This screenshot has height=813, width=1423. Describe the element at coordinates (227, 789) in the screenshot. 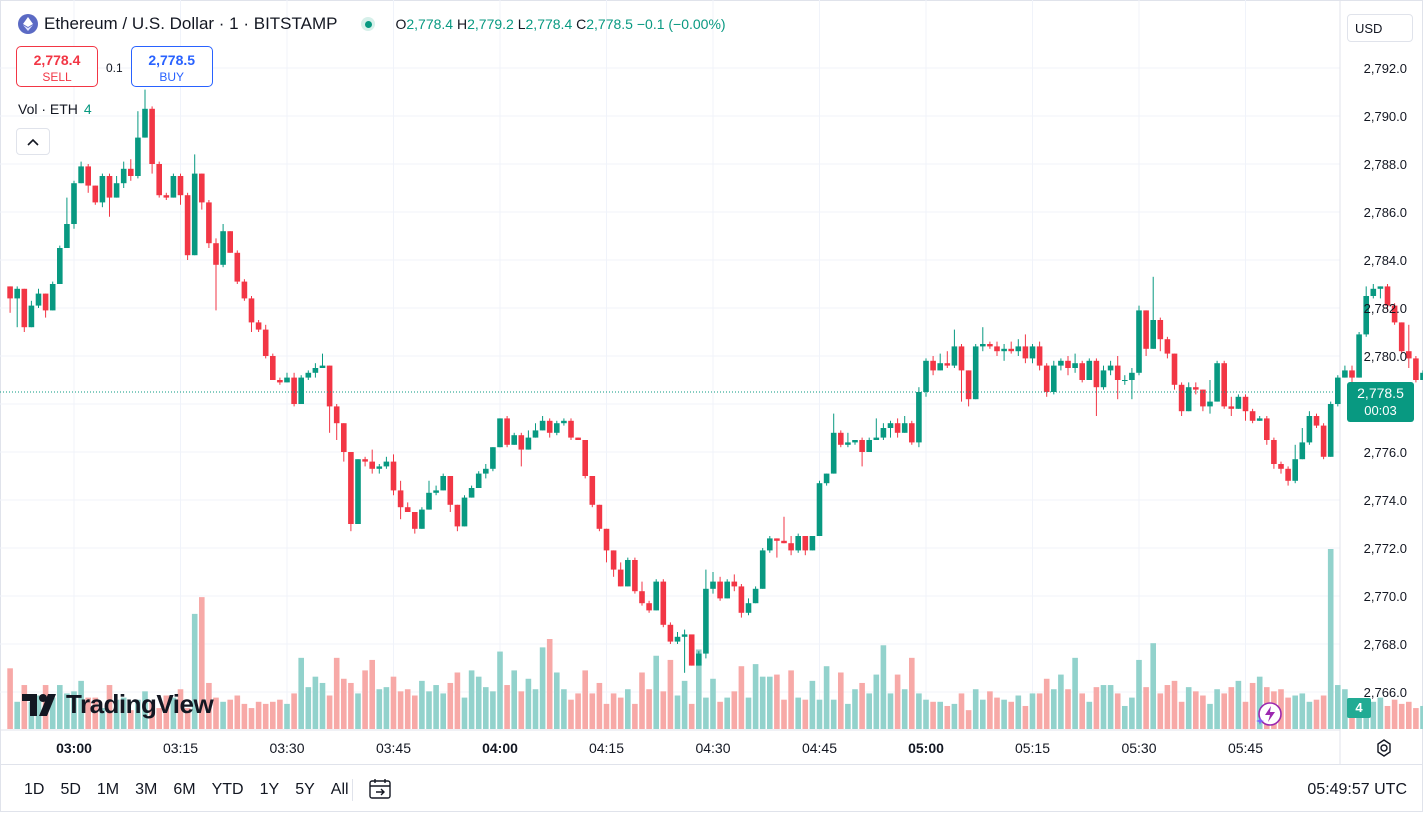

I see `range-button-ytd: YTD` at that location.